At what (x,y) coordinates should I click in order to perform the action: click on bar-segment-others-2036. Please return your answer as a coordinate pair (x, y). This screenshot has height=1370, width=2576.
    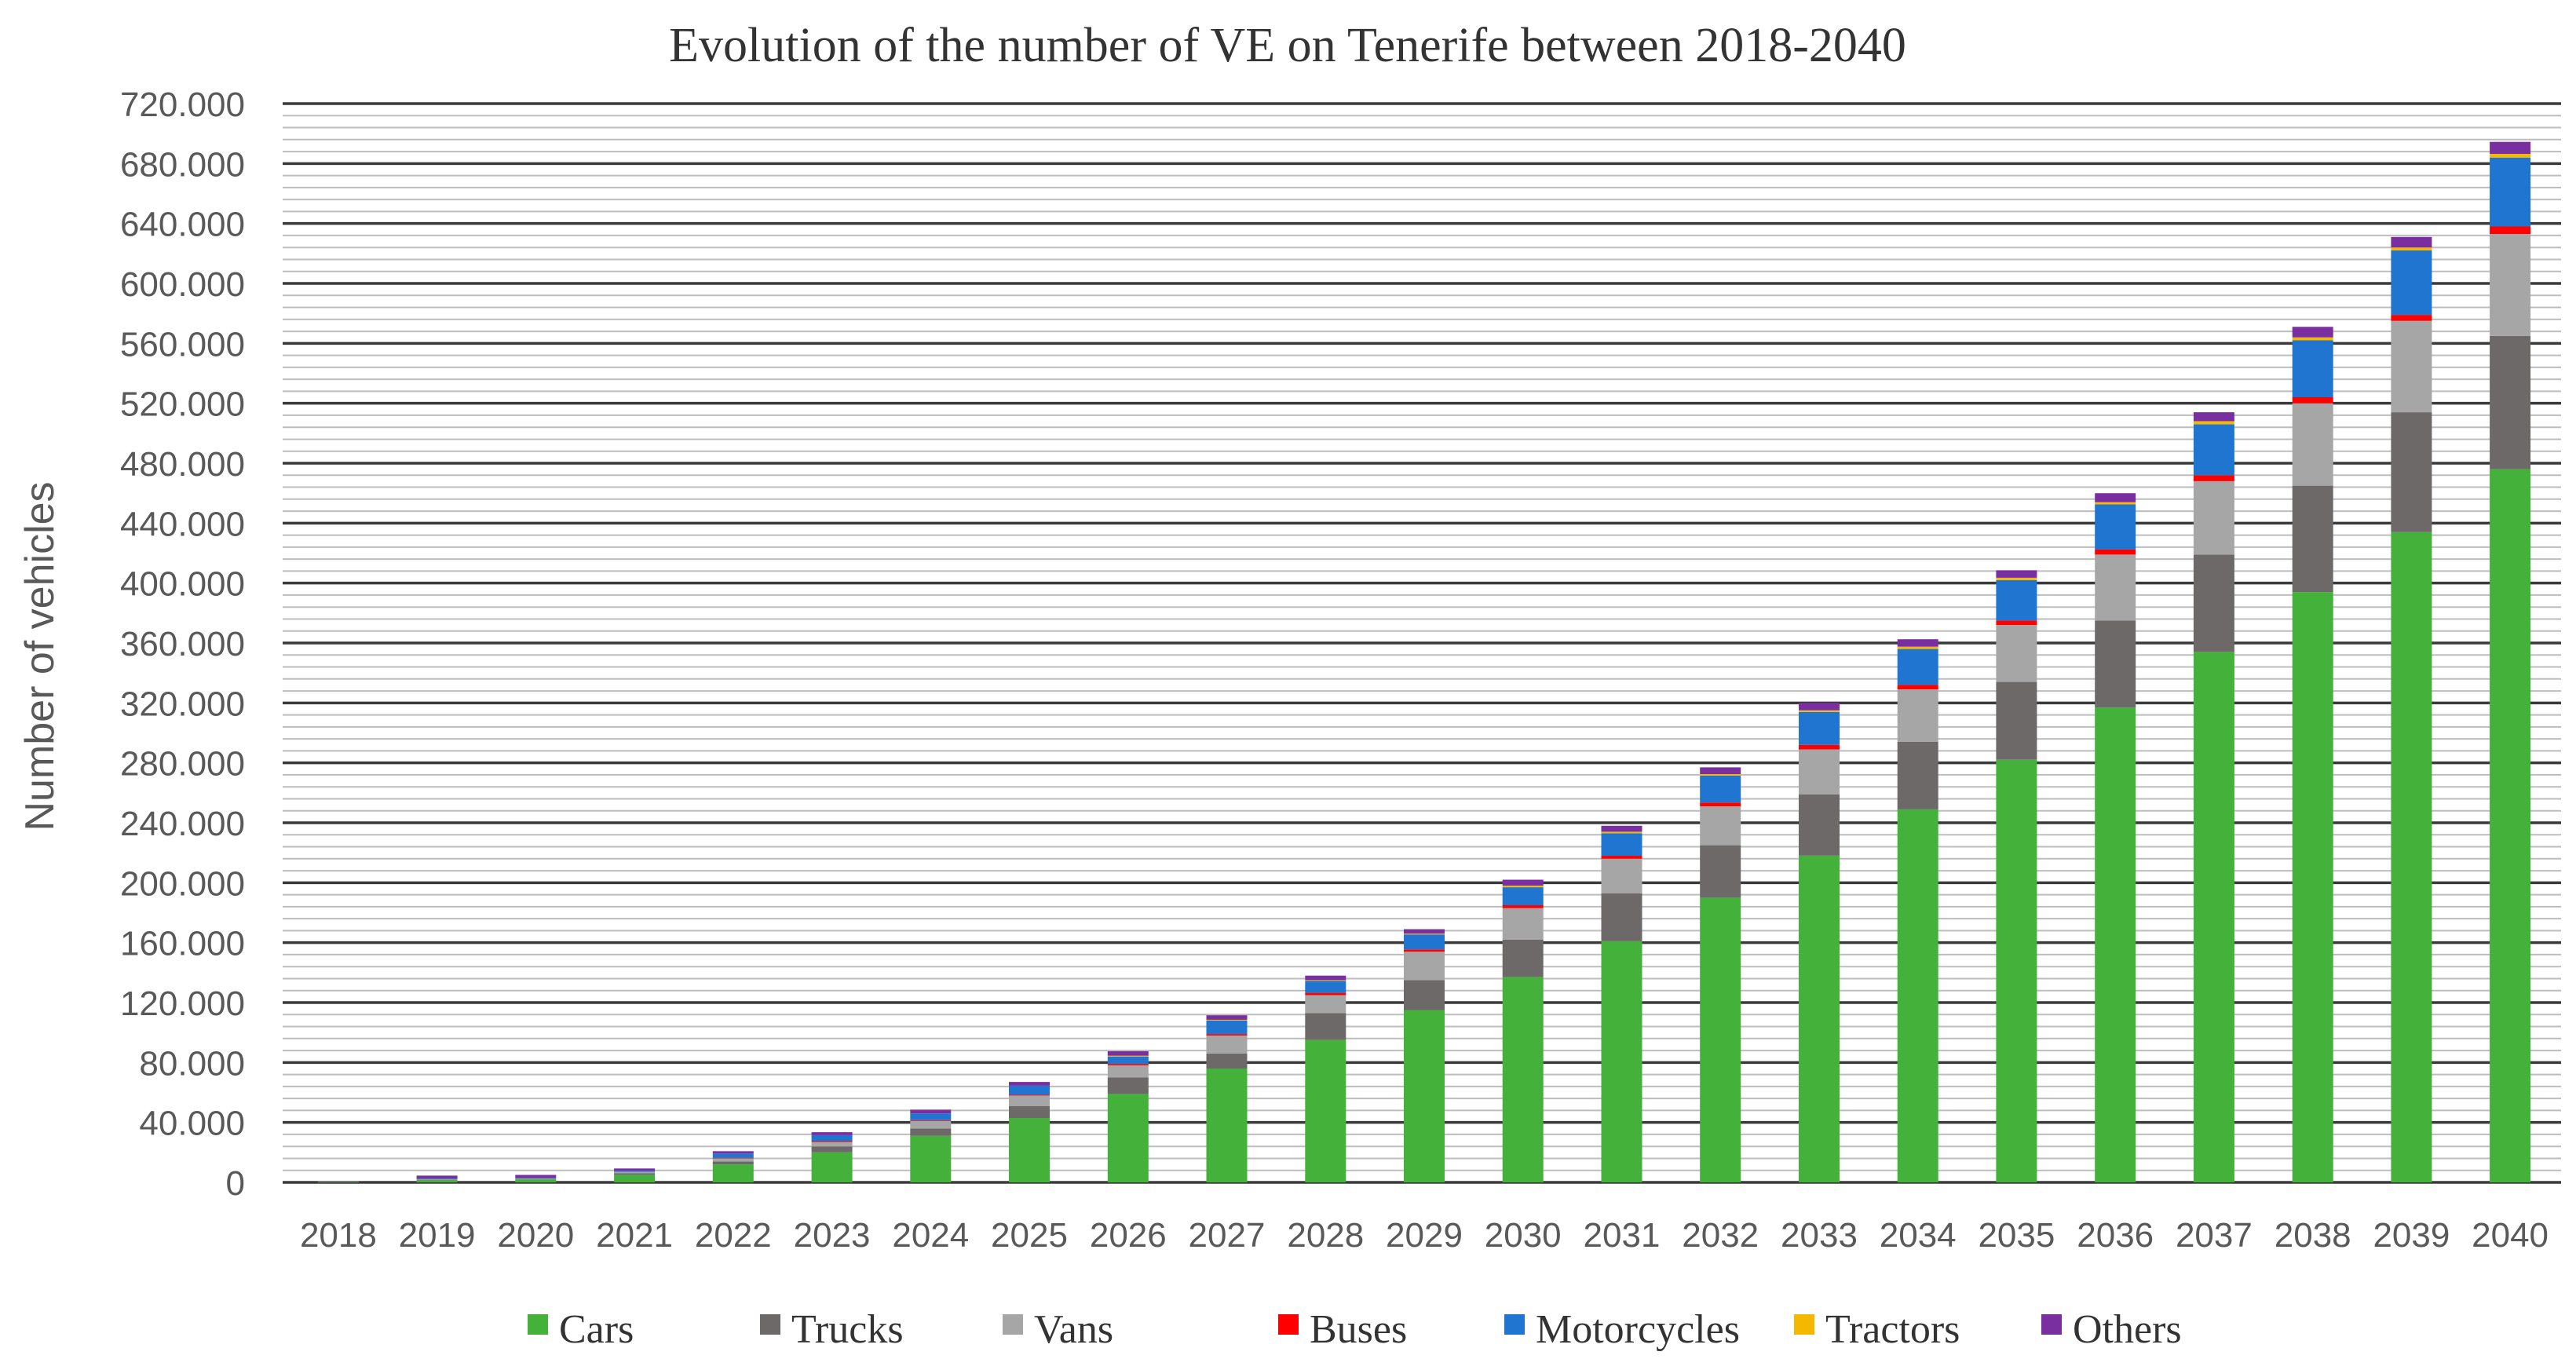
    Looking at the image, I should click on (2115, 497).